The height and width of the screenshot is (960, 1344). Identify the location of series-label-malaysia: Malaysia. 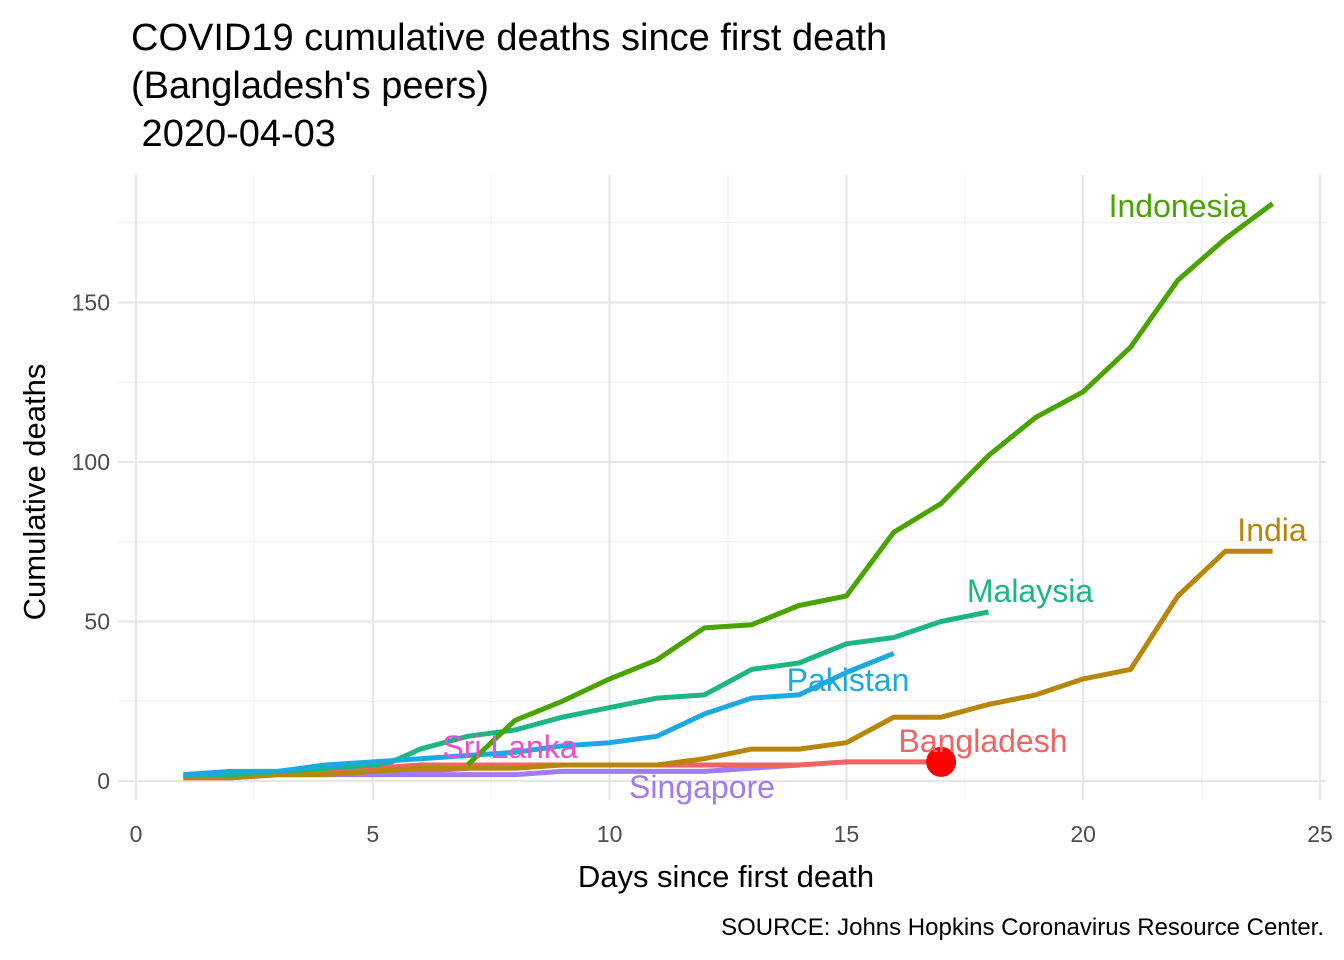
(1030, 591).